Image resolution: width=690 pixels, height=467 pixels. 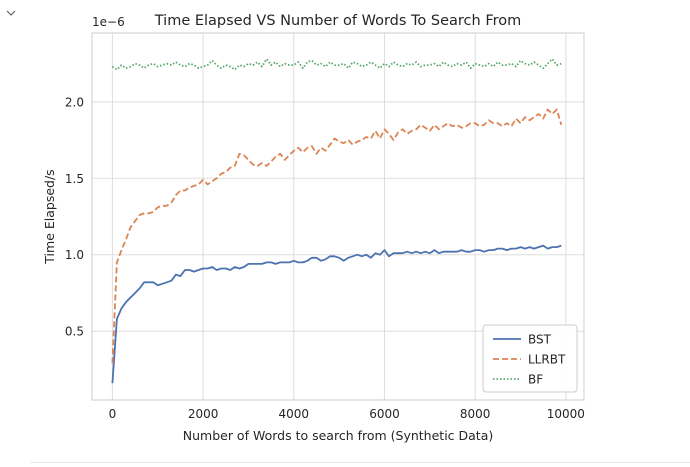 I want to click on chevron-down-icon, so click(x=11, y=13).